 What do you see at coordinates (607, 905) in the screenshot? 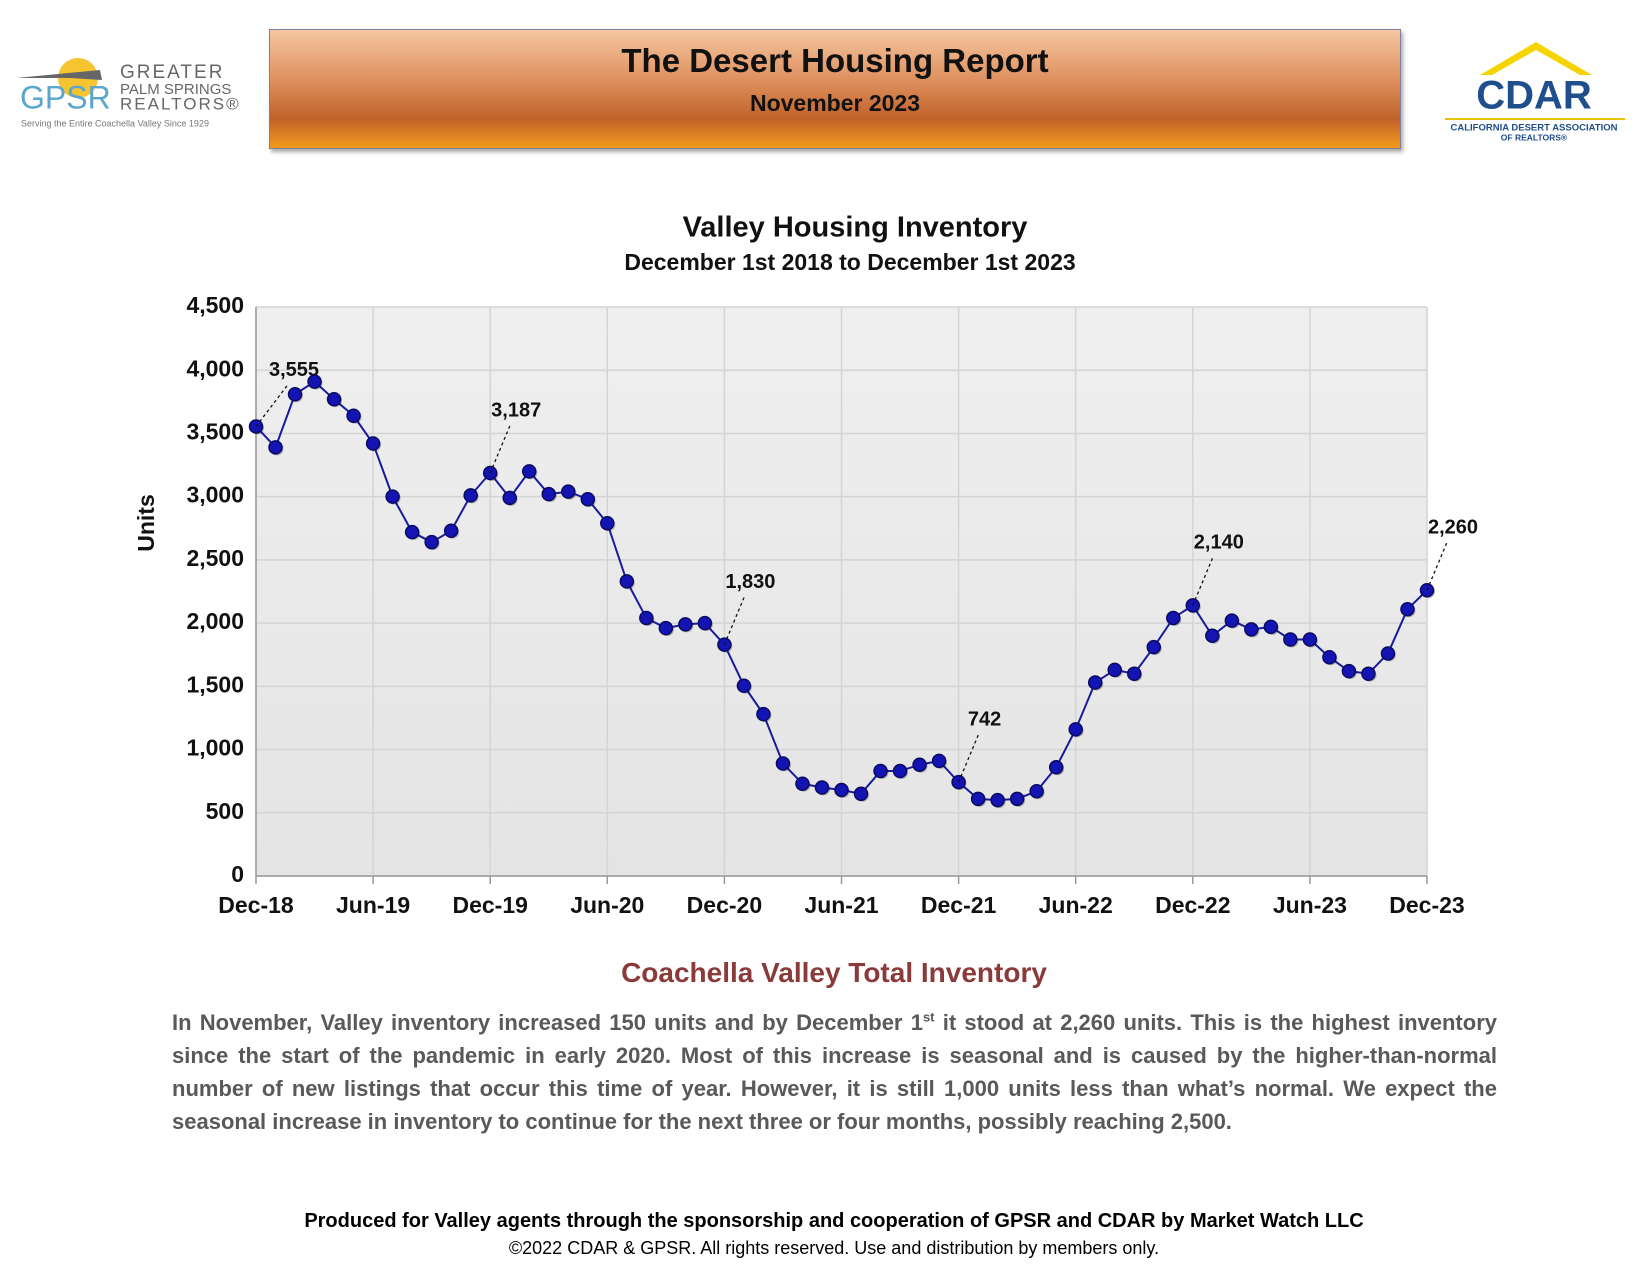
I see `x-tick-label: Jun-20` at bounding box center [607, 905].